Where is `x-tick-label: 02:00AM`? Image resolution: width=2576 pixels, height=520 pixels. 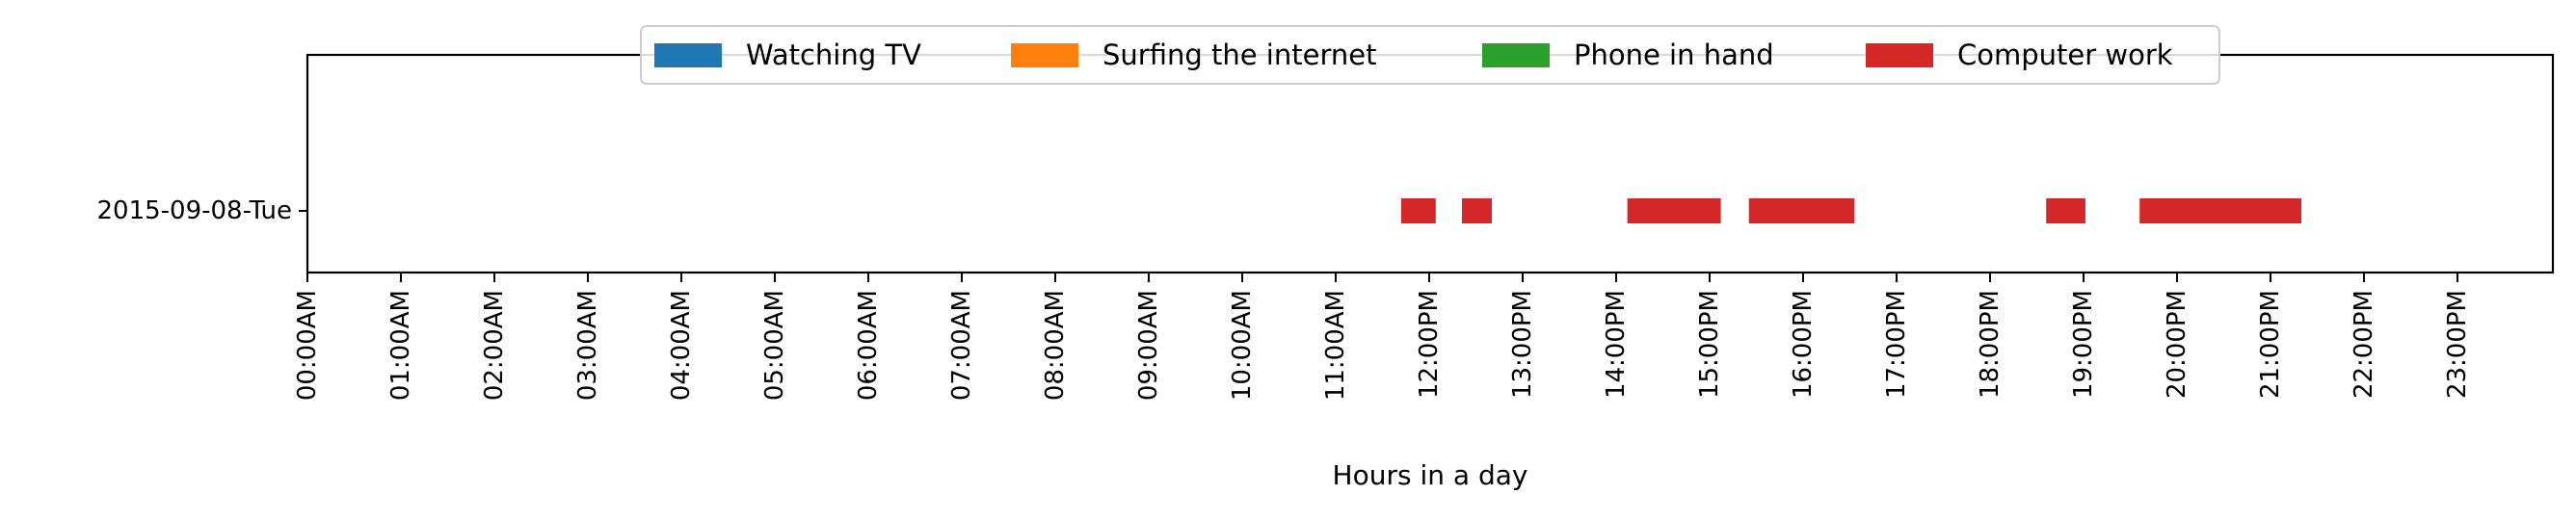 x-tick-label: 02:00AM is located at coordinates (494, 345).